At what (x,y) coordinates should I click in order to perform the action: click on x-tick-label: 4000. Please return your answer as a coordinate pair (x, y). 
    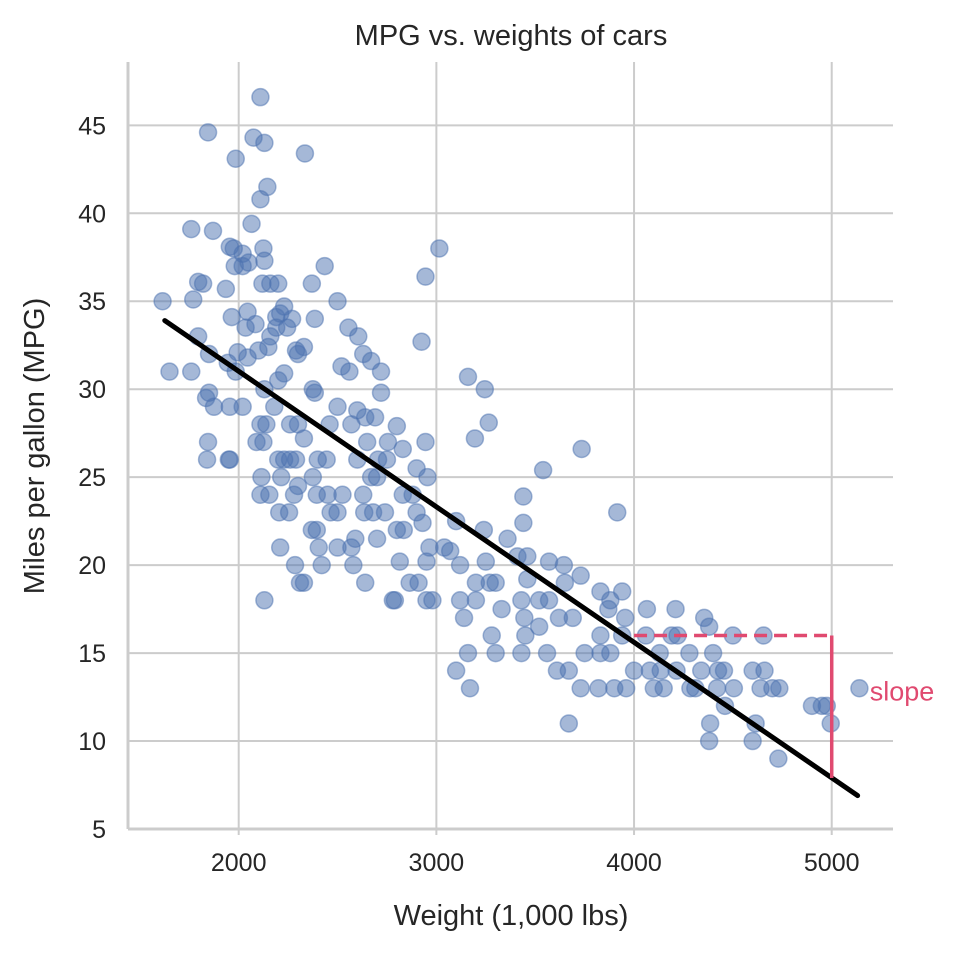
    Looking at the image, I should click on (634, 863).